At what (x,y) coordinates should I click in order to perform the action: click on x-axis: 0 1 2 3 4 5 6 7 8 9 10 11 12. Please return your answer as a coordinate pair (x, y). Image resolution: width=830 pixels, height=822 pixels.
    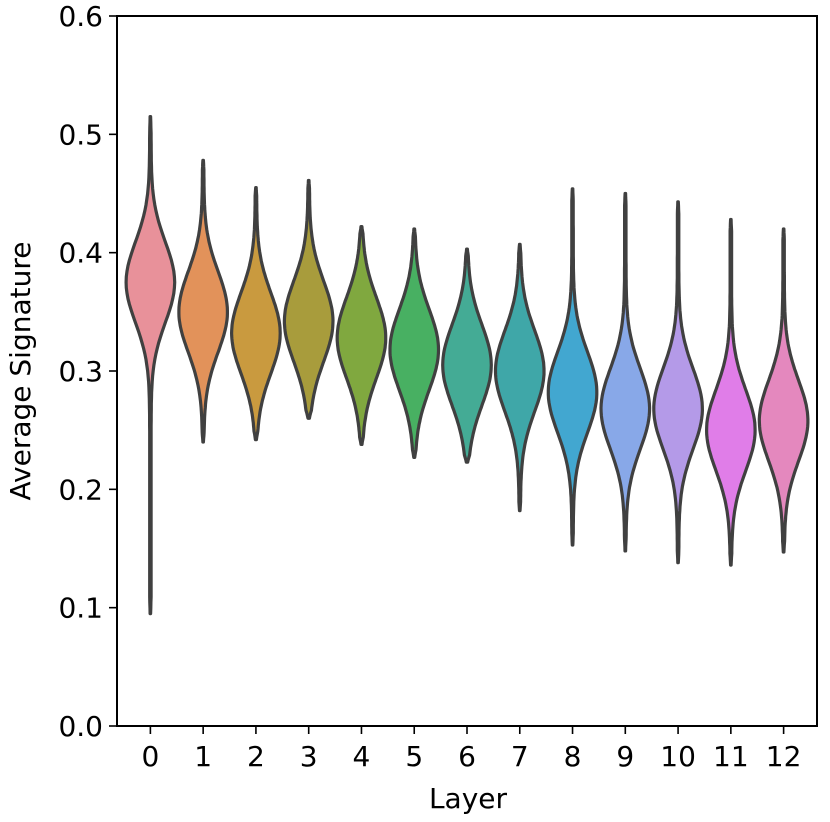
    Looking at the image, I should click on (471, 749).